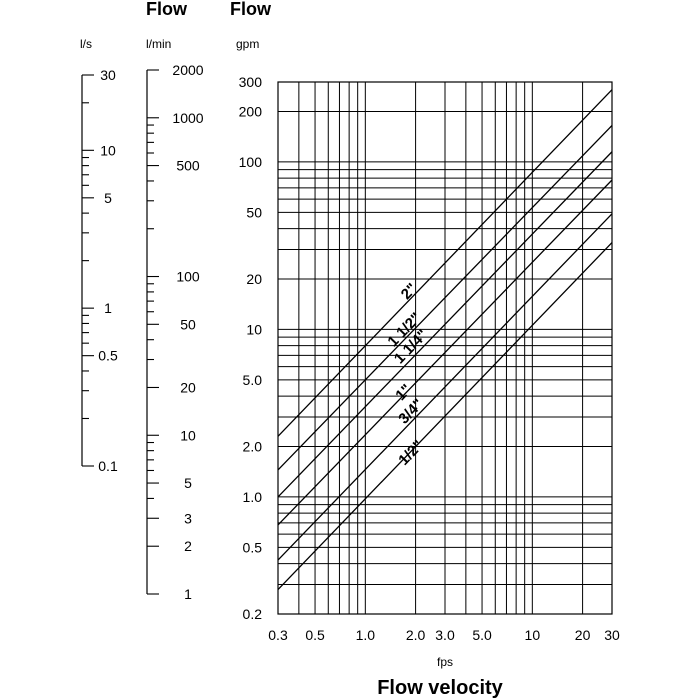 Image resolution: width=700 pixels, height=700 pixels. I want to click on fps-tick-label: 20, so click(583, 635).